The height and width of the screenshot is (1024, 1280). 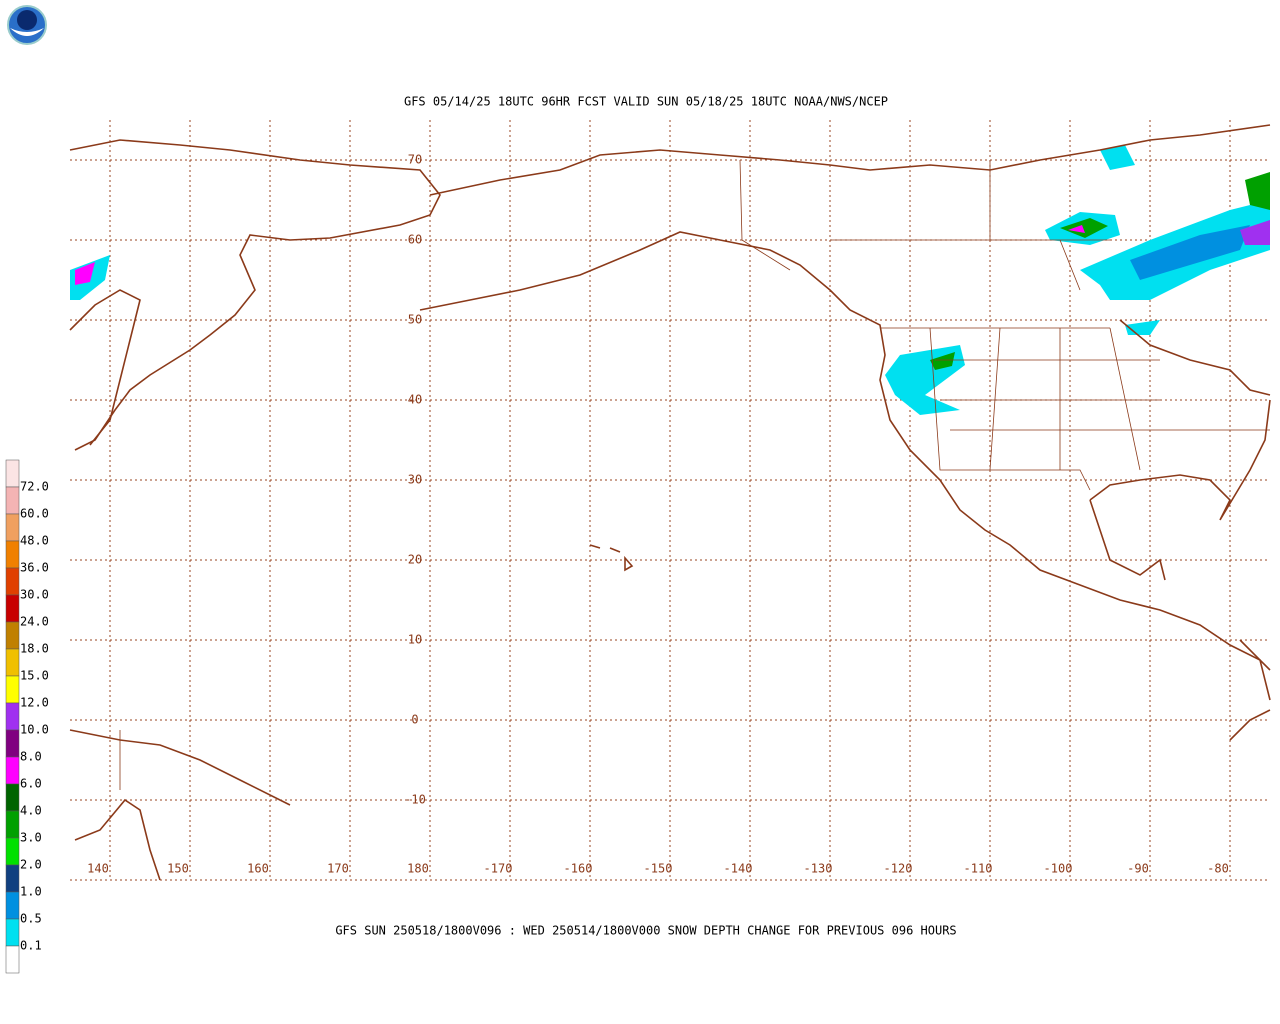 What do you see at coordinates (498, 869) in the screenshot?
I see `lon-label: -170` at bounding box center [498, 869].